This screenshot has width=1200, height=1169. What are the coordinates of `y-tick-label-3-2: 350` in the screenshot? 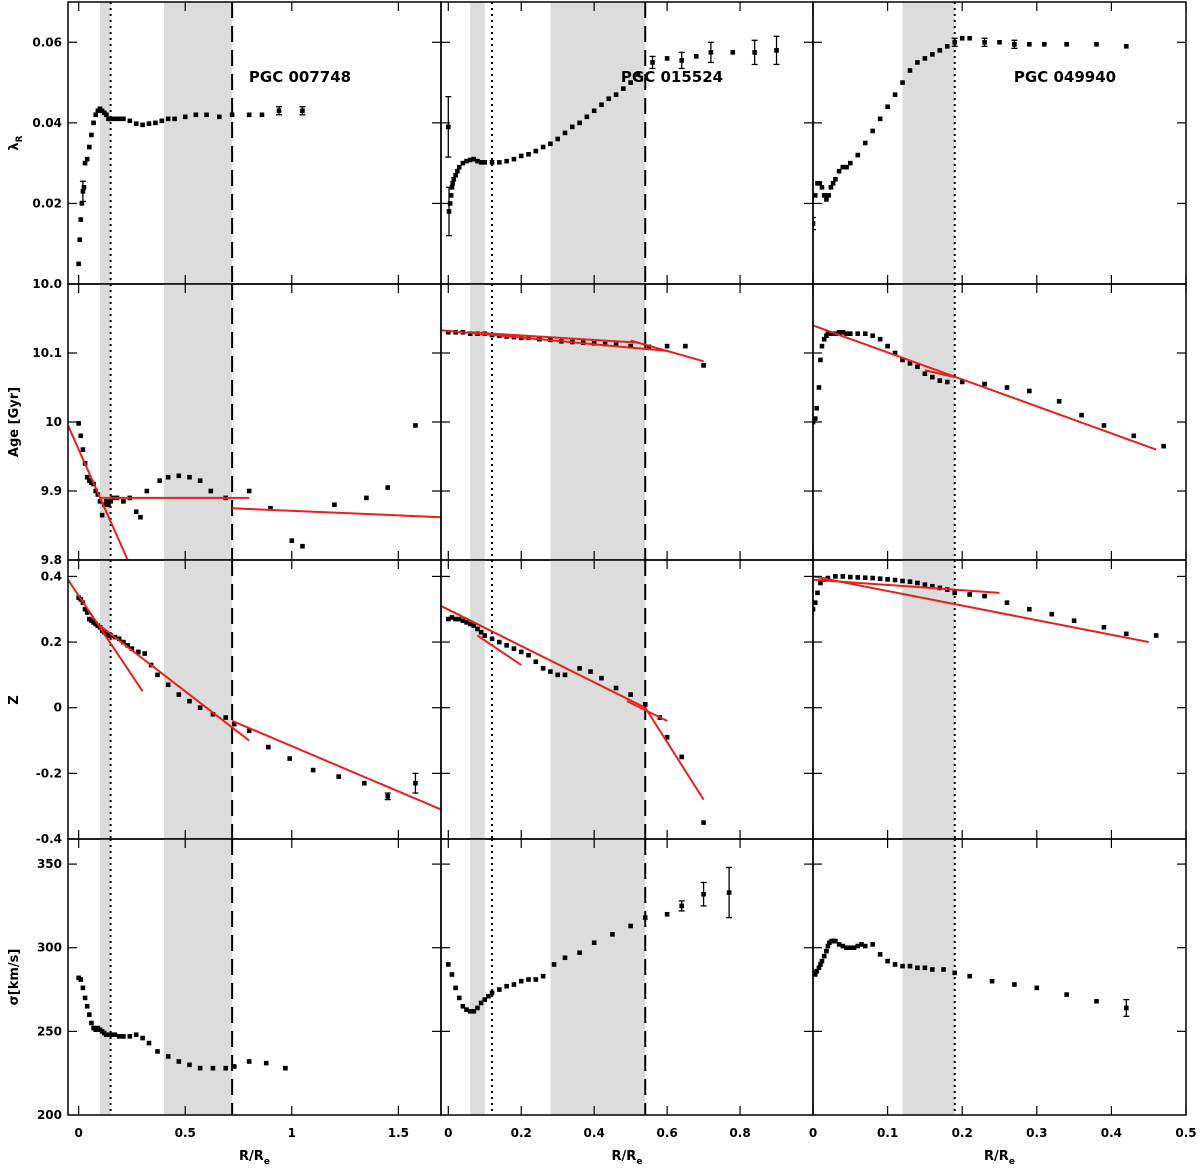 It's located at (49, 864).